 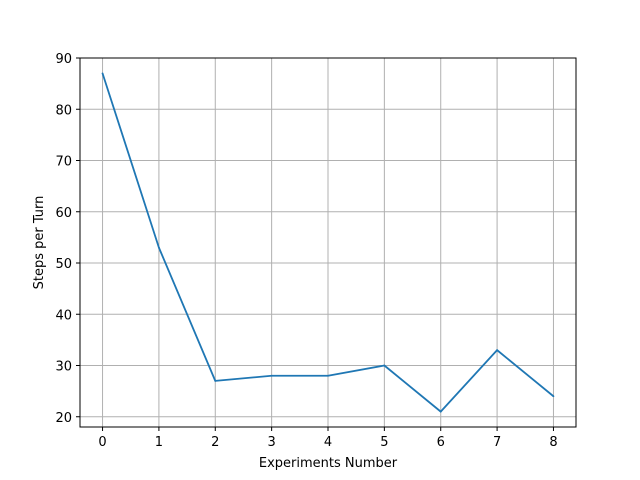 What do you see at coordinates (63, 418) in the screenshot?
I see `y-tick-label: 20` at bounding box center [63, 418].